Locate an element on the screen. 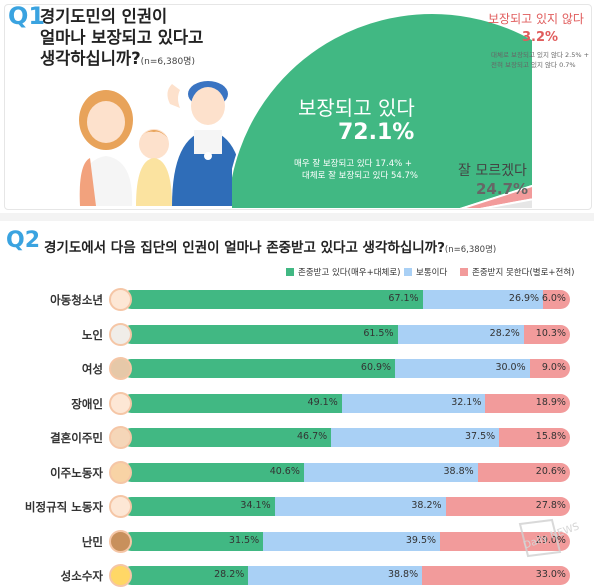 The image size is (594, 587). bar-value-label: 29.0% is located at coordinates (550, 540).